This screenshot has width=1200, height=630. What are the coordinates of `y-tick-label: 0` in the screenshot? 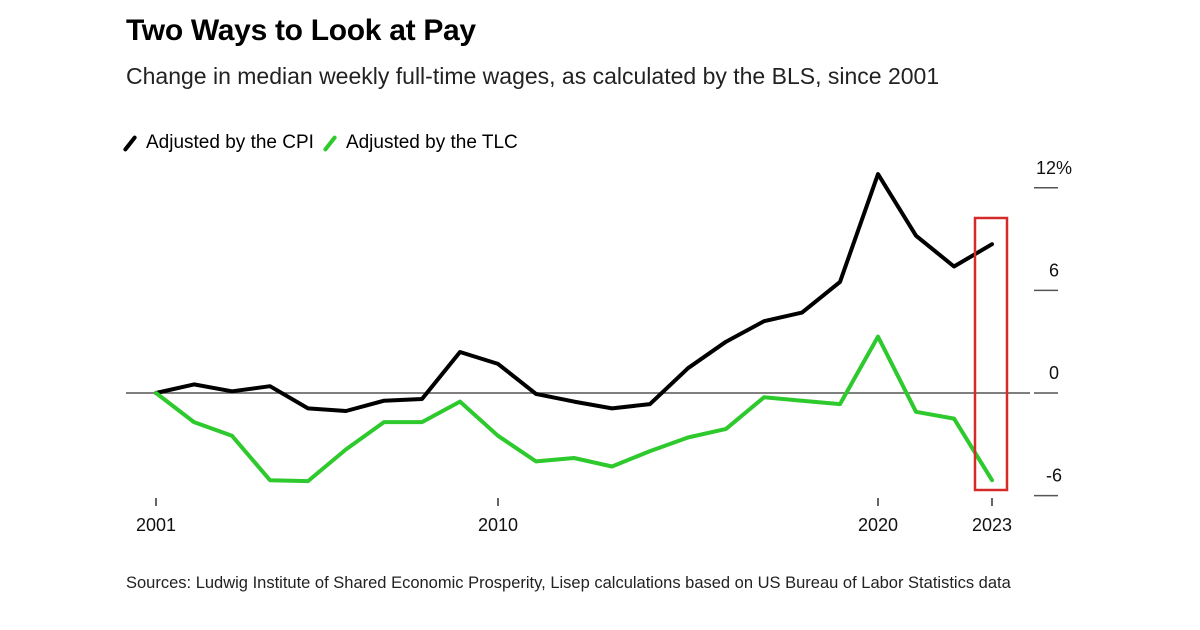 It's located at (1054, 373).